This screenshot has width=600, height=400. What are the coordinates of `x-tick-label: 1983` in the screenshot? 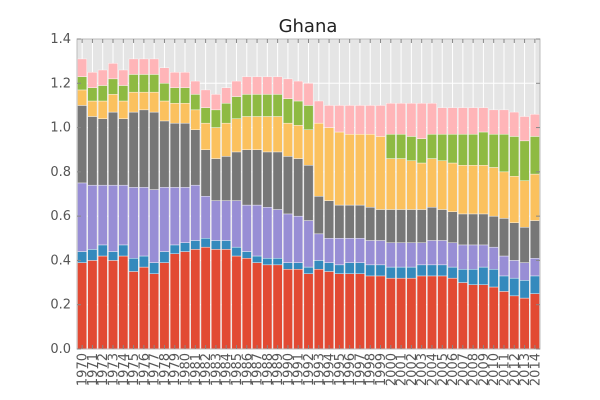 It's located at (216, 369).